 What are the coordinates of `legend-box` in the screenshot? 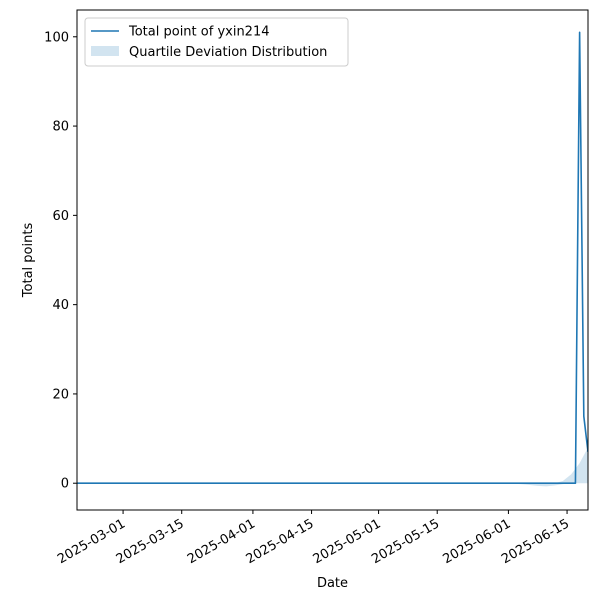 It's located at (216, 42).